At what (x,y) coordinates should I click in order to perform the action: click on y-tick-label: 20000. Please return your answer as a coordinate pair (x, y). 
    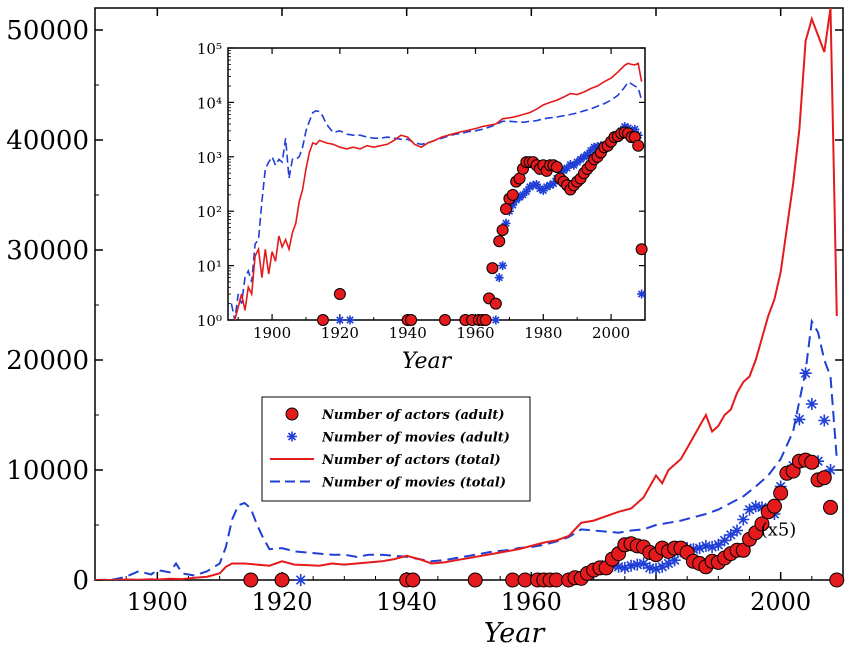
    Looking at the image, I should click on (47, 361).